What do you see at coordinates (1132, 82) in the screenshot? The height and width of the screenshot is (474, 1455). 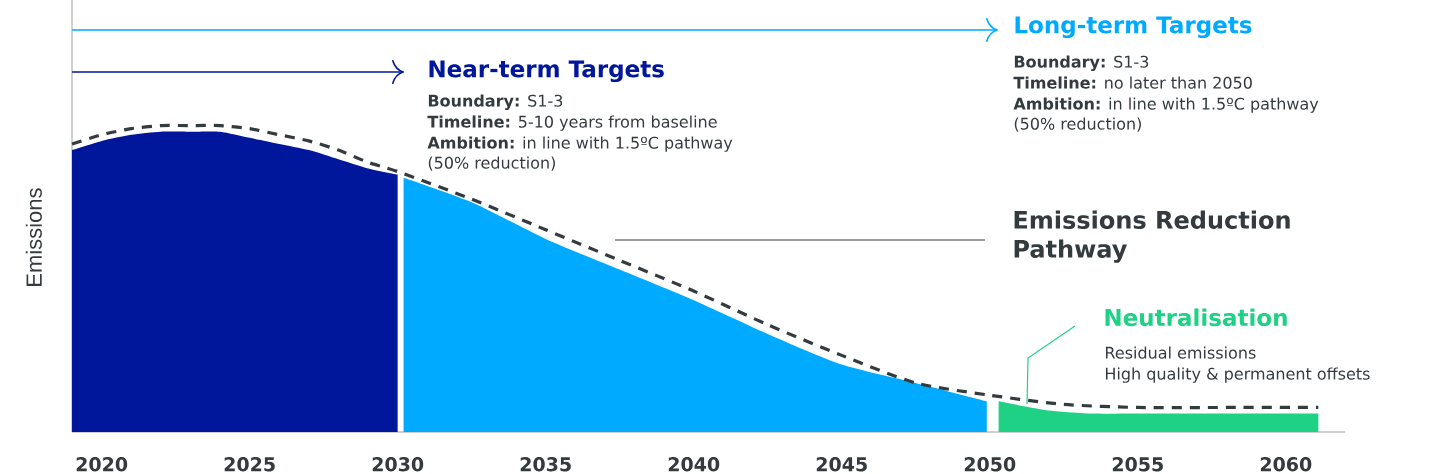 I see `text: Timeline: no later than 2050` at bounding box center [1132, 82].